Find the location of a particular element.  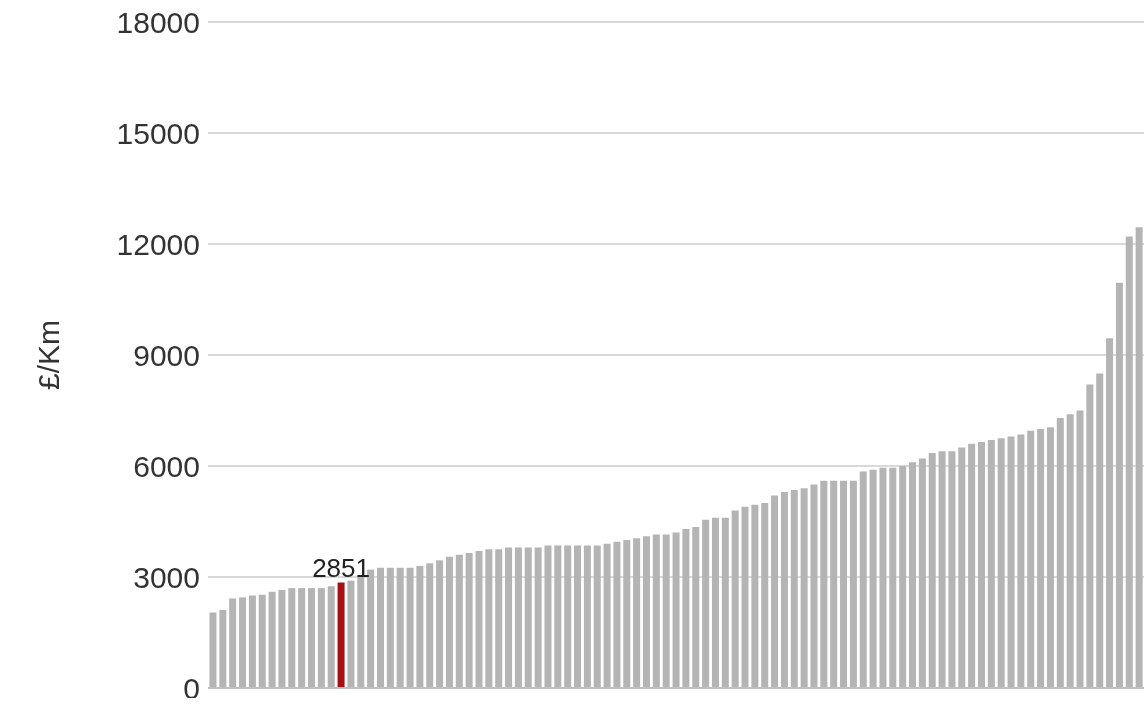

y-tick-label: 0 is located at coordinates (191, 687).